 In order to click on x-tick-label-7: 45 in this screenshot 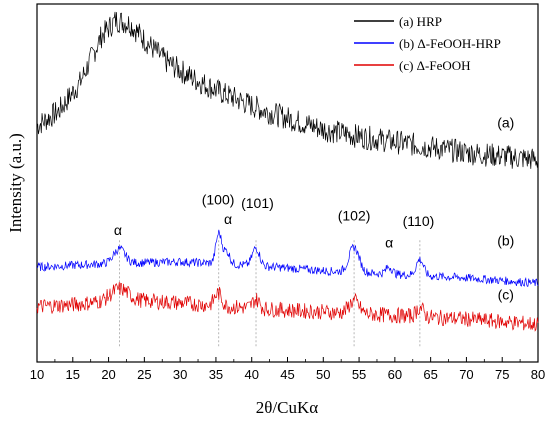, I will do `click(287, 374)`.